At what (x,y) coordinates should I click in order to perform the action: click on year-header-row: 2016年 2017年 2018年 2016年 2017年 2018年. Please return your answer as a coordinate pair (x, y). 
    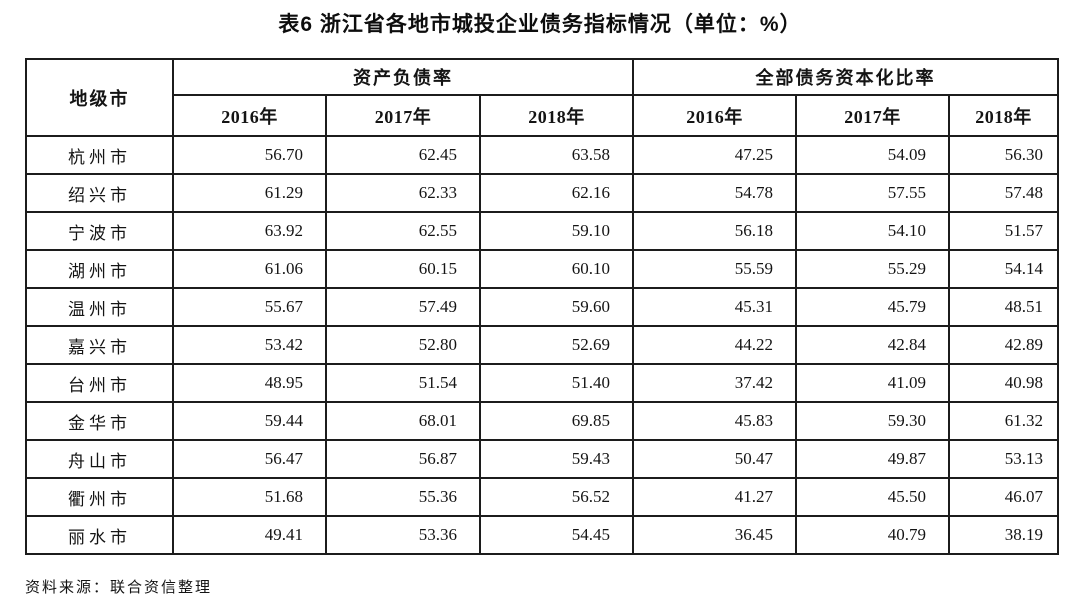
    Looking at the image, I should click on (543, 115).